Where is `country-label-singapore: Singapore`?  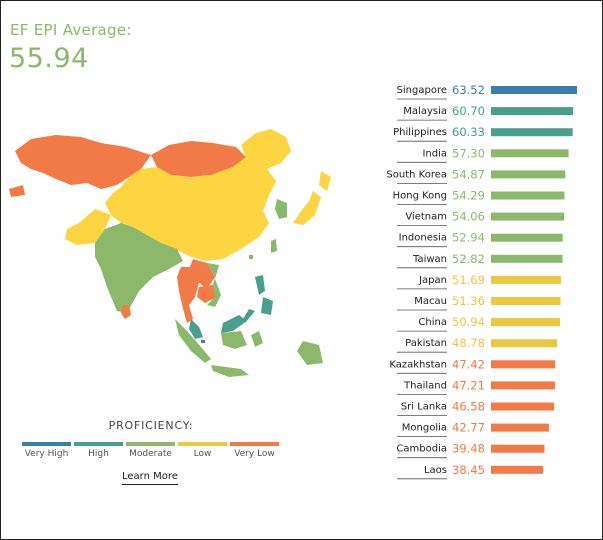
country-label-singapore: Singapore is located at coordinates (422, 90).